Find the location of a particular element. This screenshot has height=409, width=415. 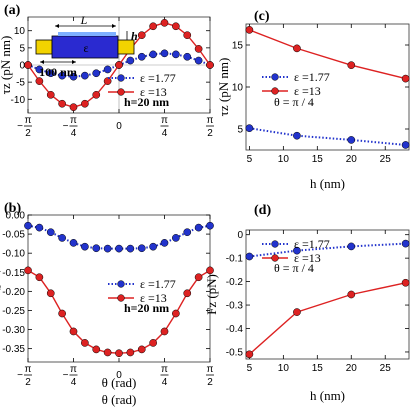

x-tick-label: 20 is located at coordinates (352, 368).